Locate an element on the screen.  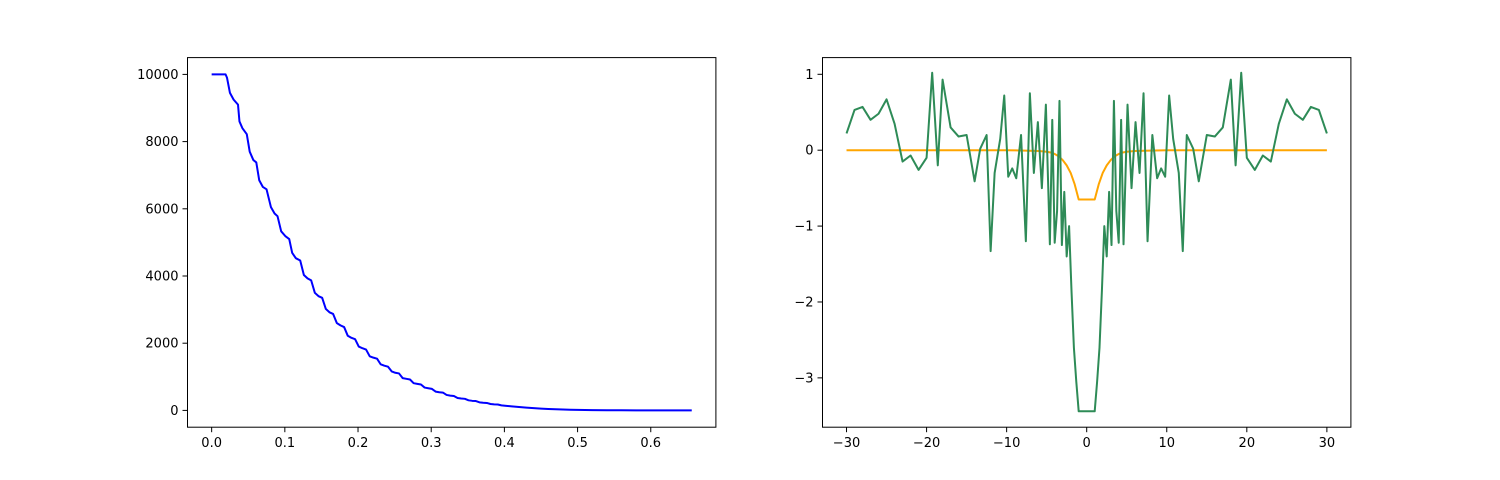
chart0-y-tick-label: 8000 is located at coordinates (161, 142).